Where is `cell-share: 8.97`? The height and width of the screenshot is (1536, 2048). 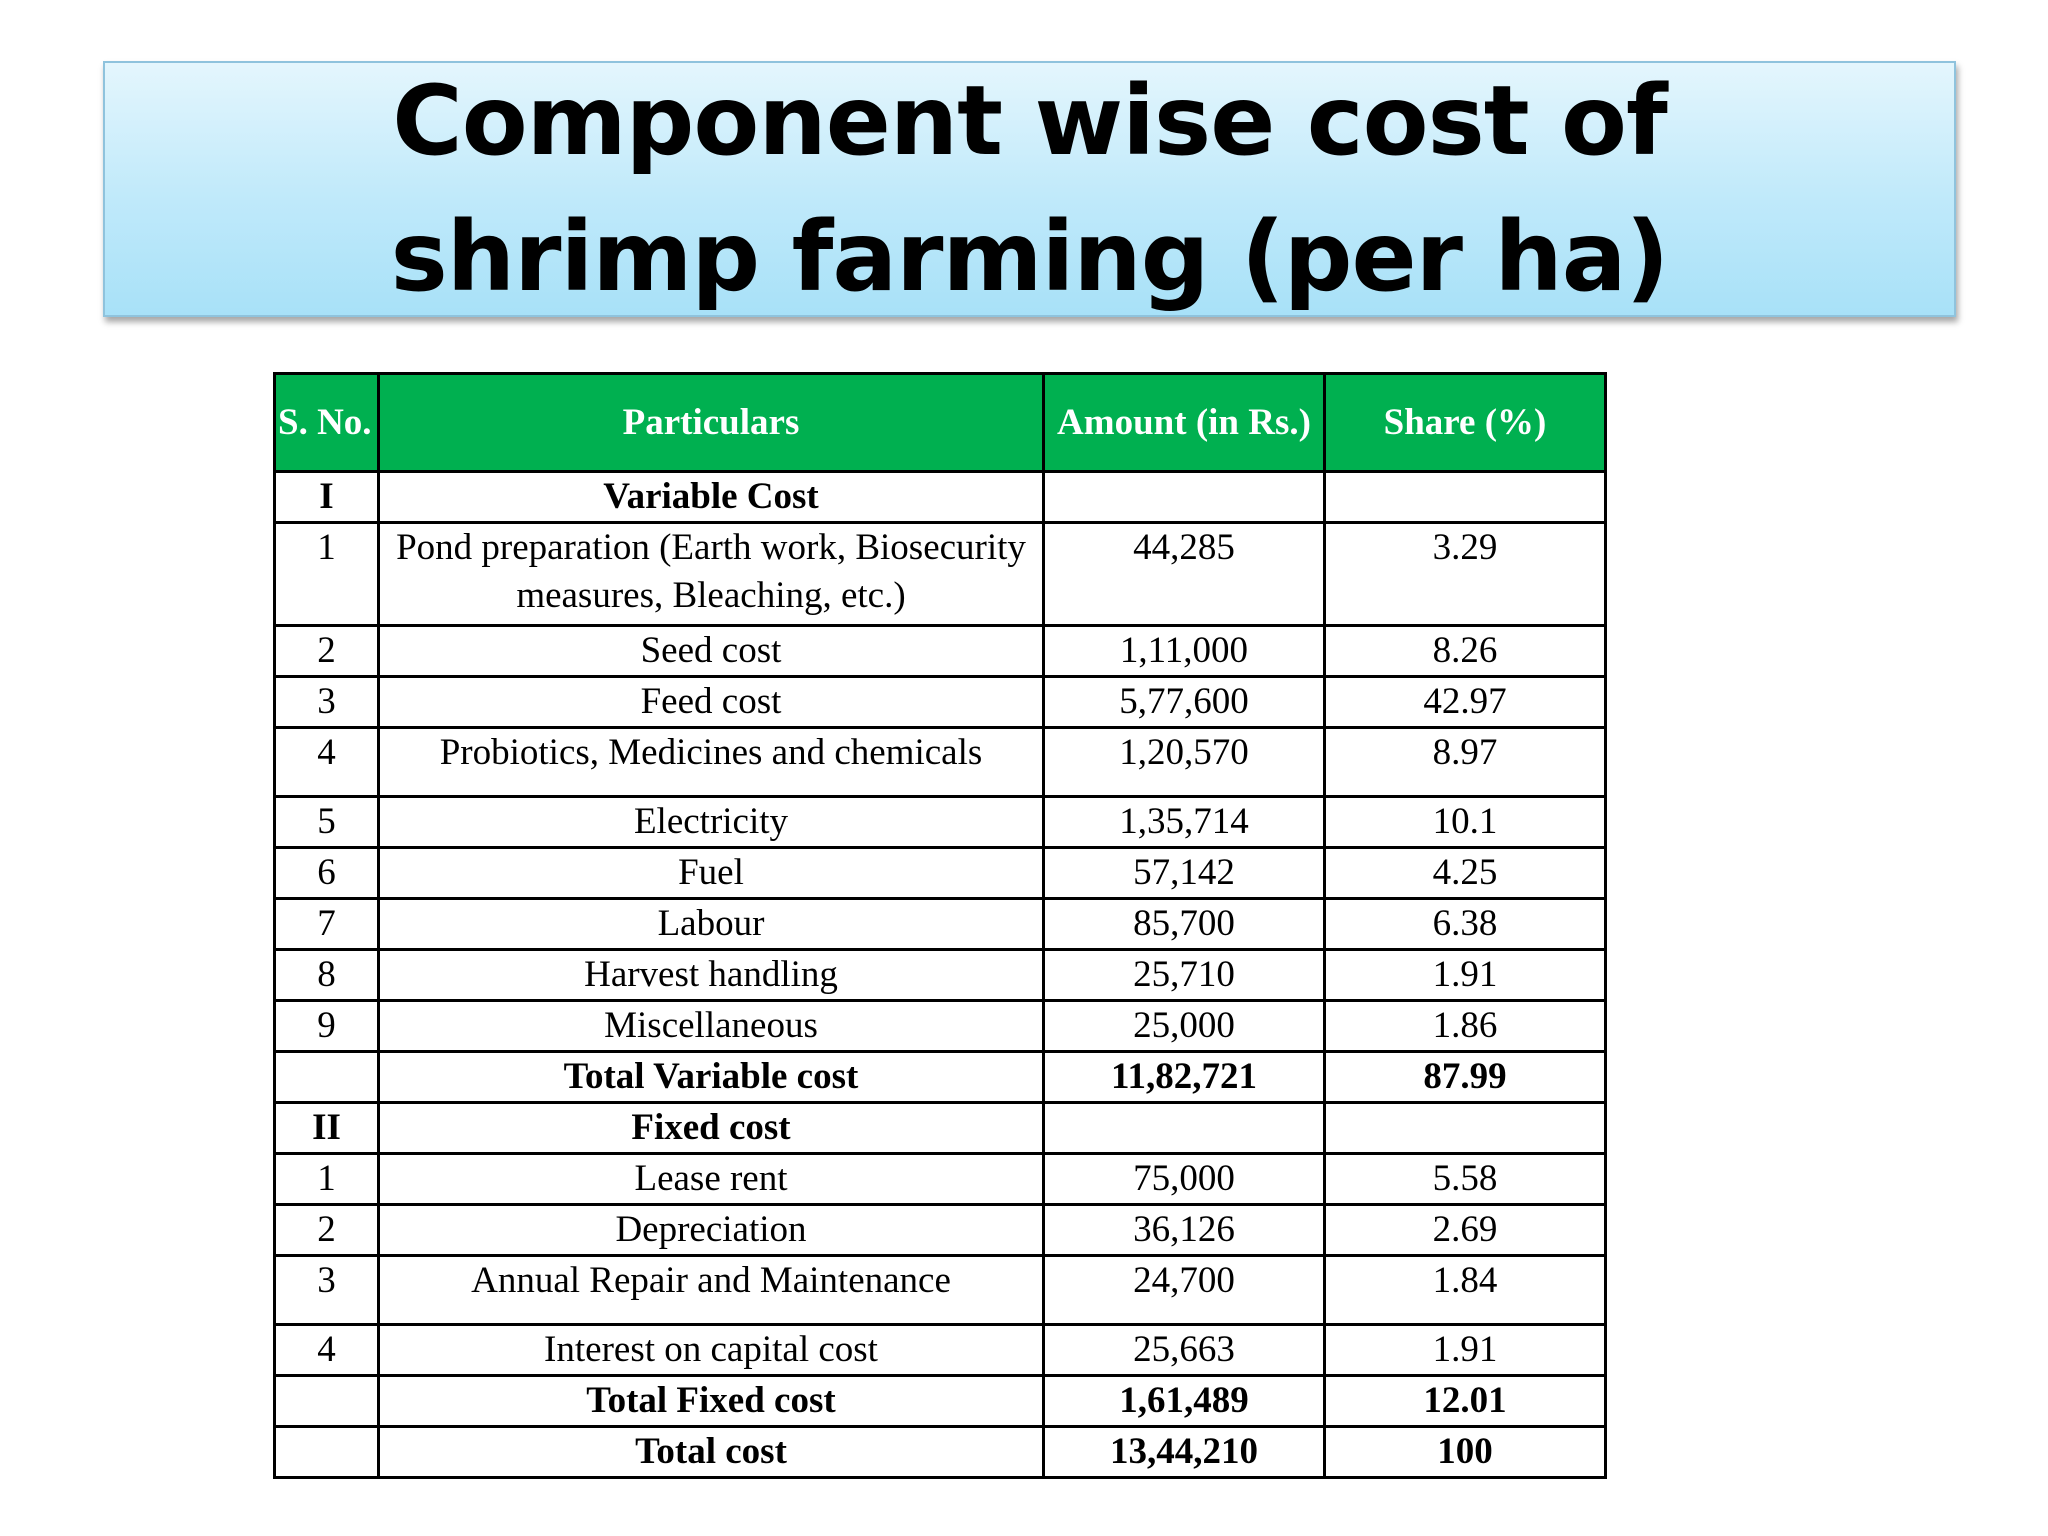 cell-share: 8.97 is located at coordinates (1465, 762).